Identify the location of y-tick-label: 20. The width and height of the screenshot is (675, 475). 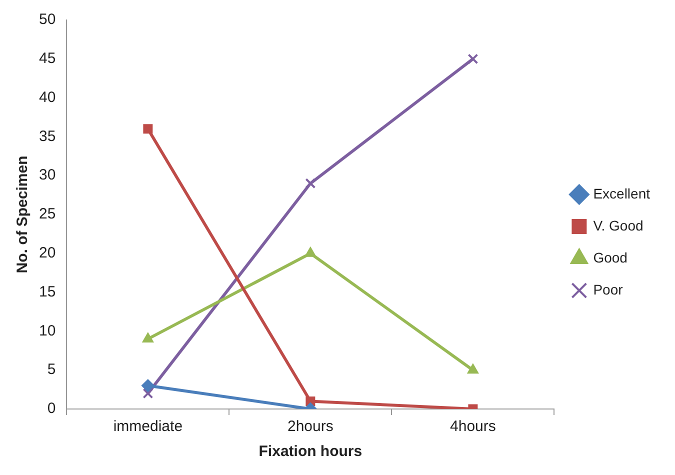
(47, 253).